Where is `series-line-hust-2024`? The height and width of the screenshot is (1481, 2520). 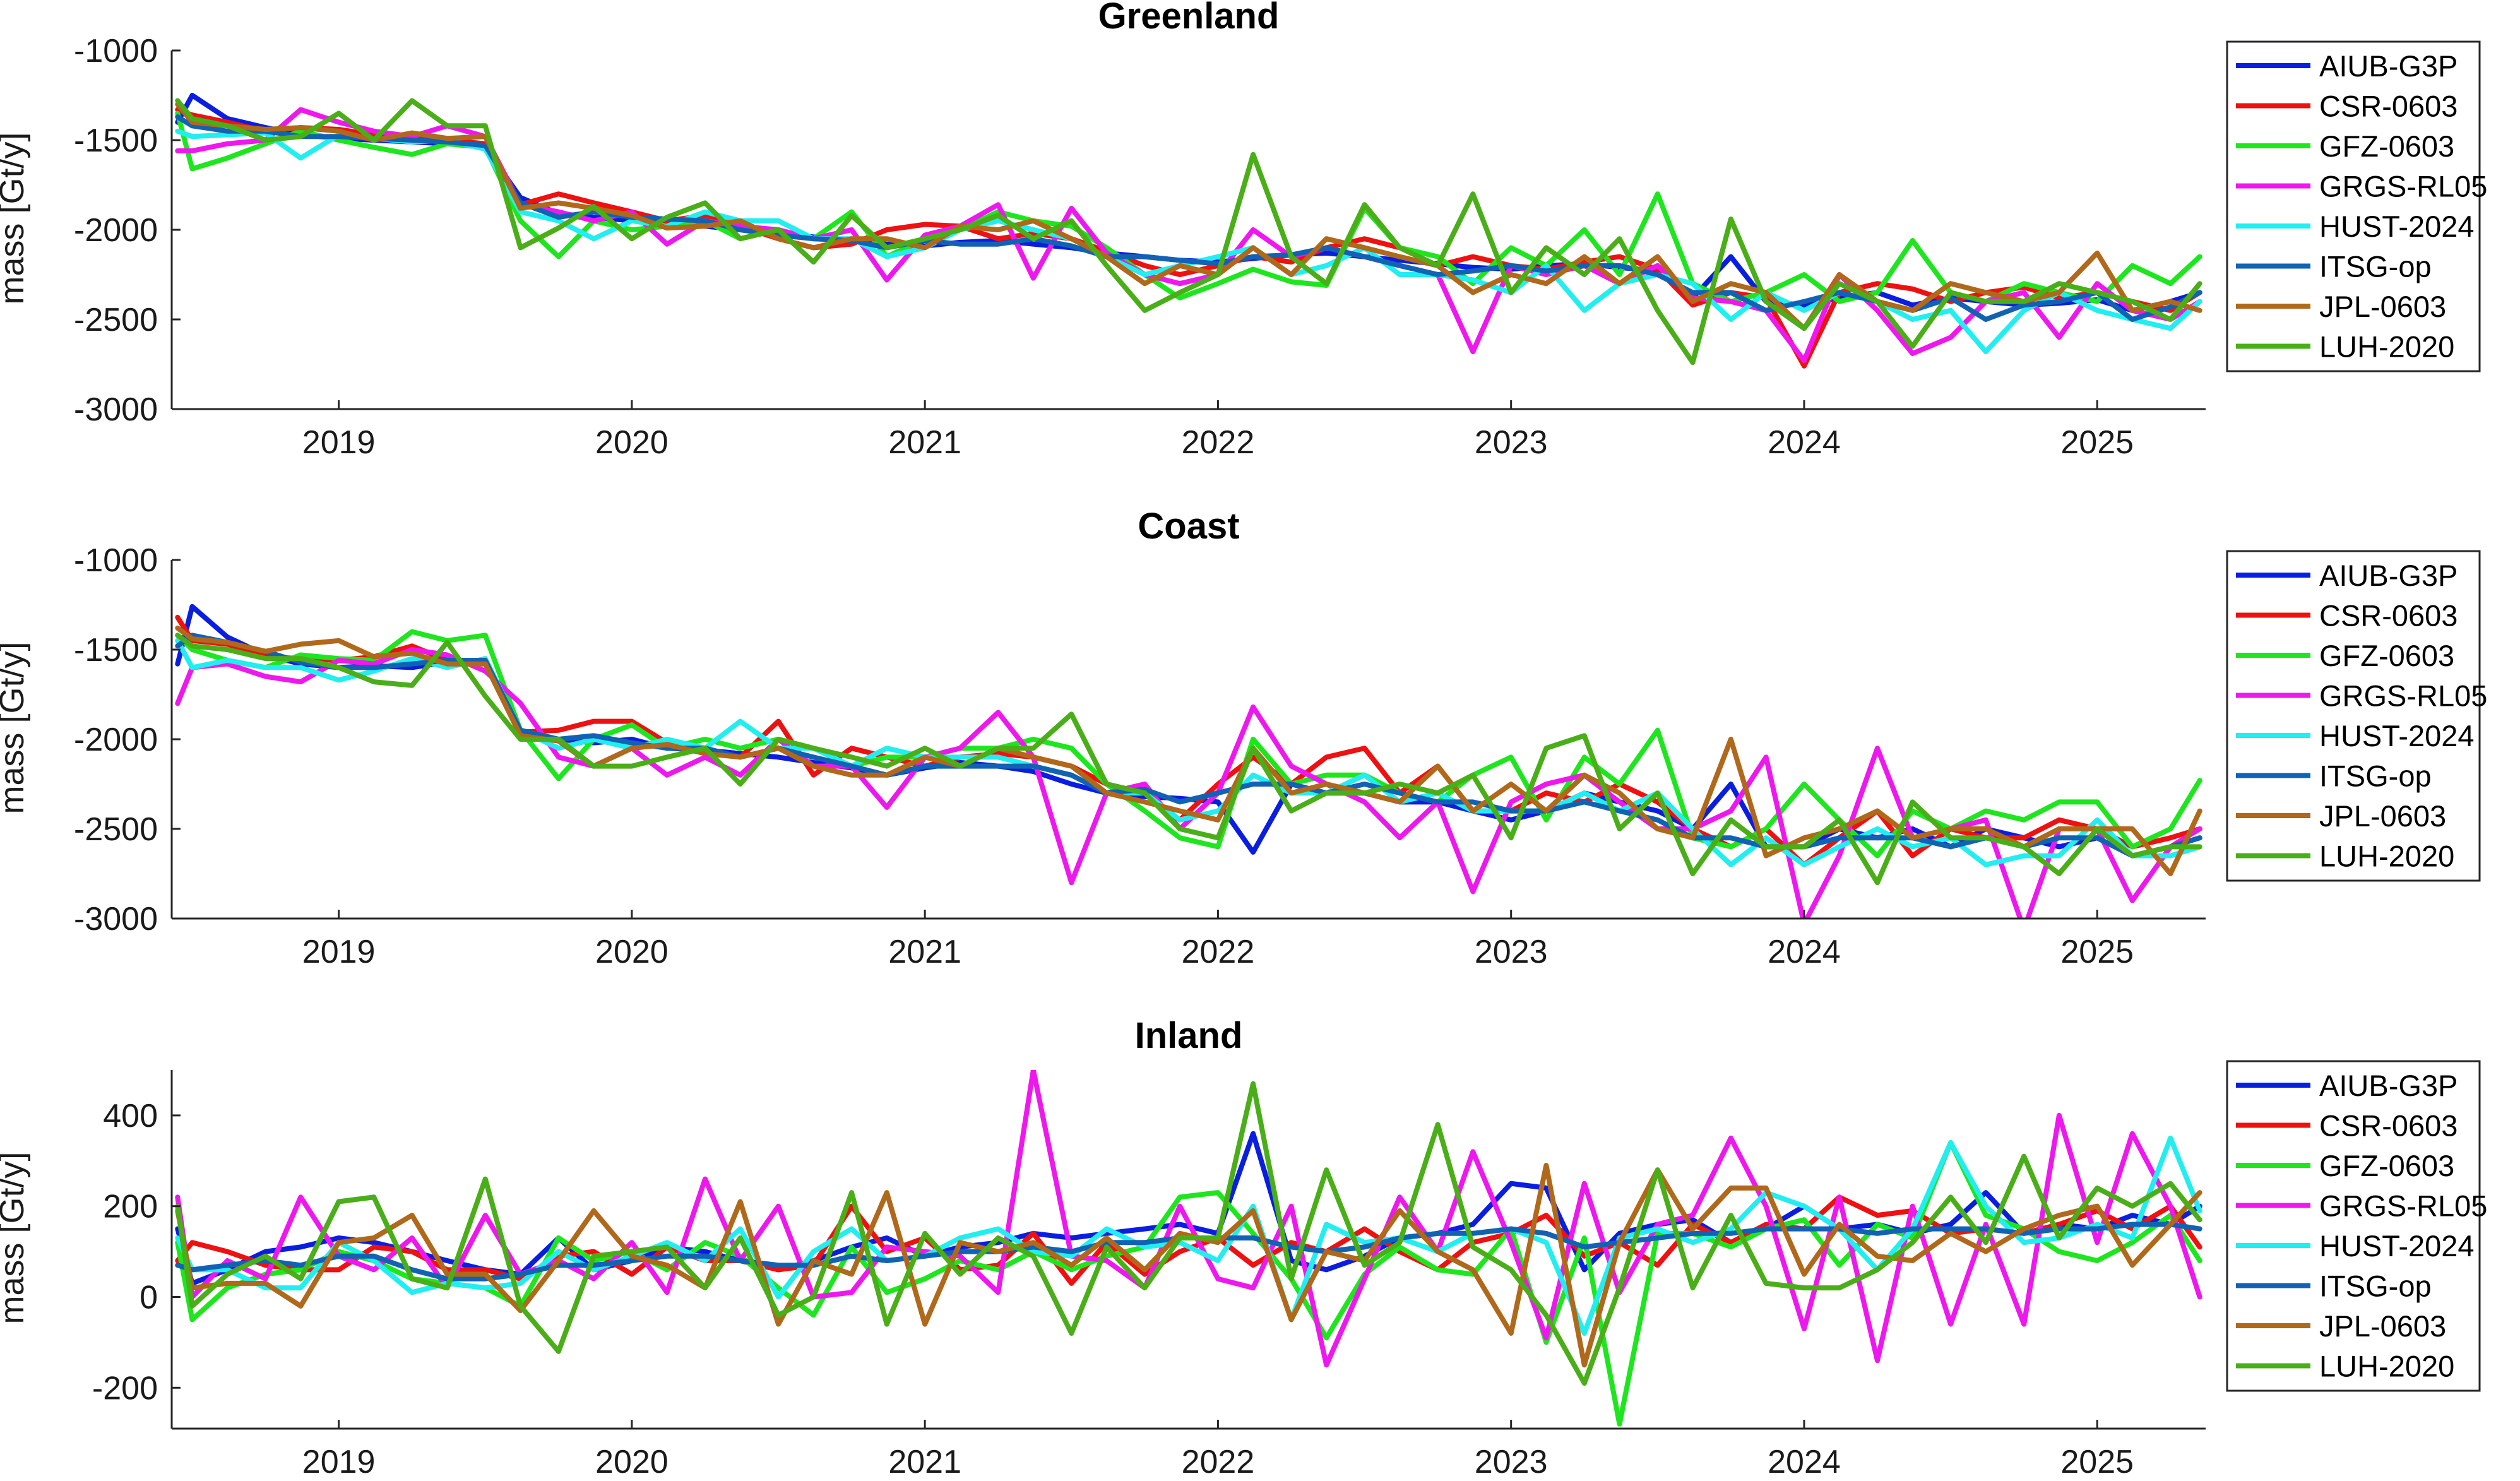 series-line-hust-2024 is located at coordinates (1188, 241).